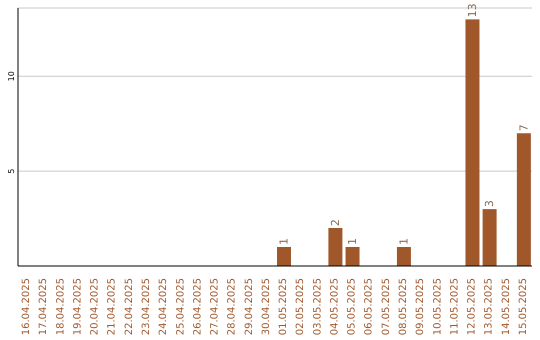 This screenshot has height=340, width=540. What do you see at coordinates (266, 307) in the screenshot?
I see `x-tick-label: 30.04.2025` at bounding box center [266, 307].